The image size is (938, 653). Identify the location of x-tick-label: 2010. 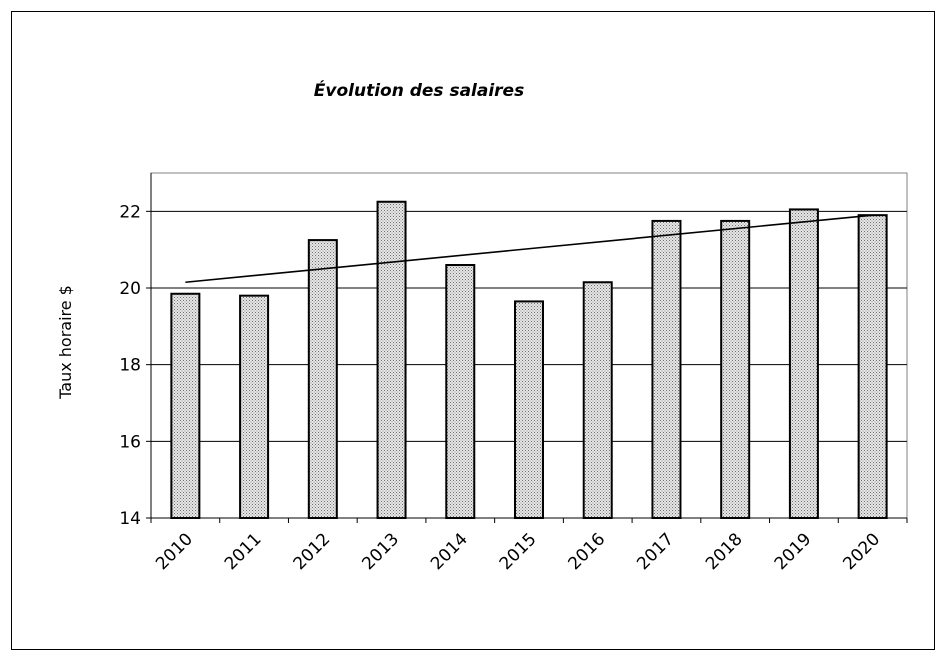
(174, 551).